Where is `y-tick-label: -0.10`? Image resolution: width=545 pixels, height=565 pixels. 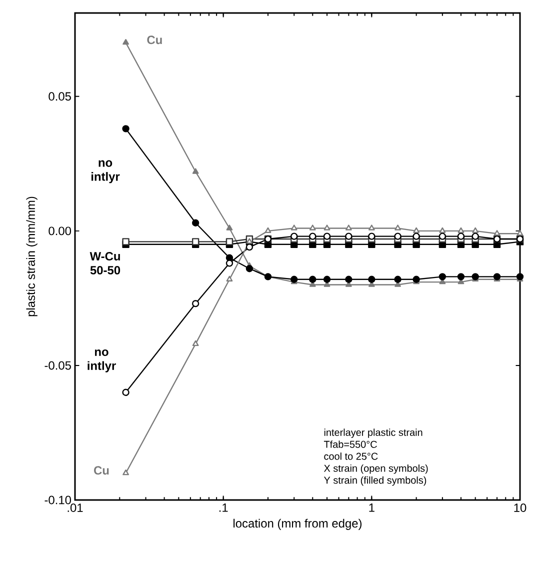 y-tick-label: -0.10 is located at coordinates (58, 500).